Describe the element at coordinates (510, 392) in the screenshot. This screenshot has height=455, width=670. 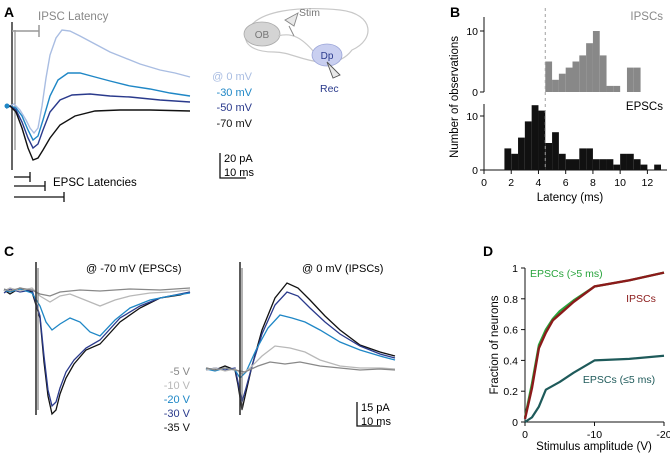
I see `d-ytick-label-1: 0.2` at that location.